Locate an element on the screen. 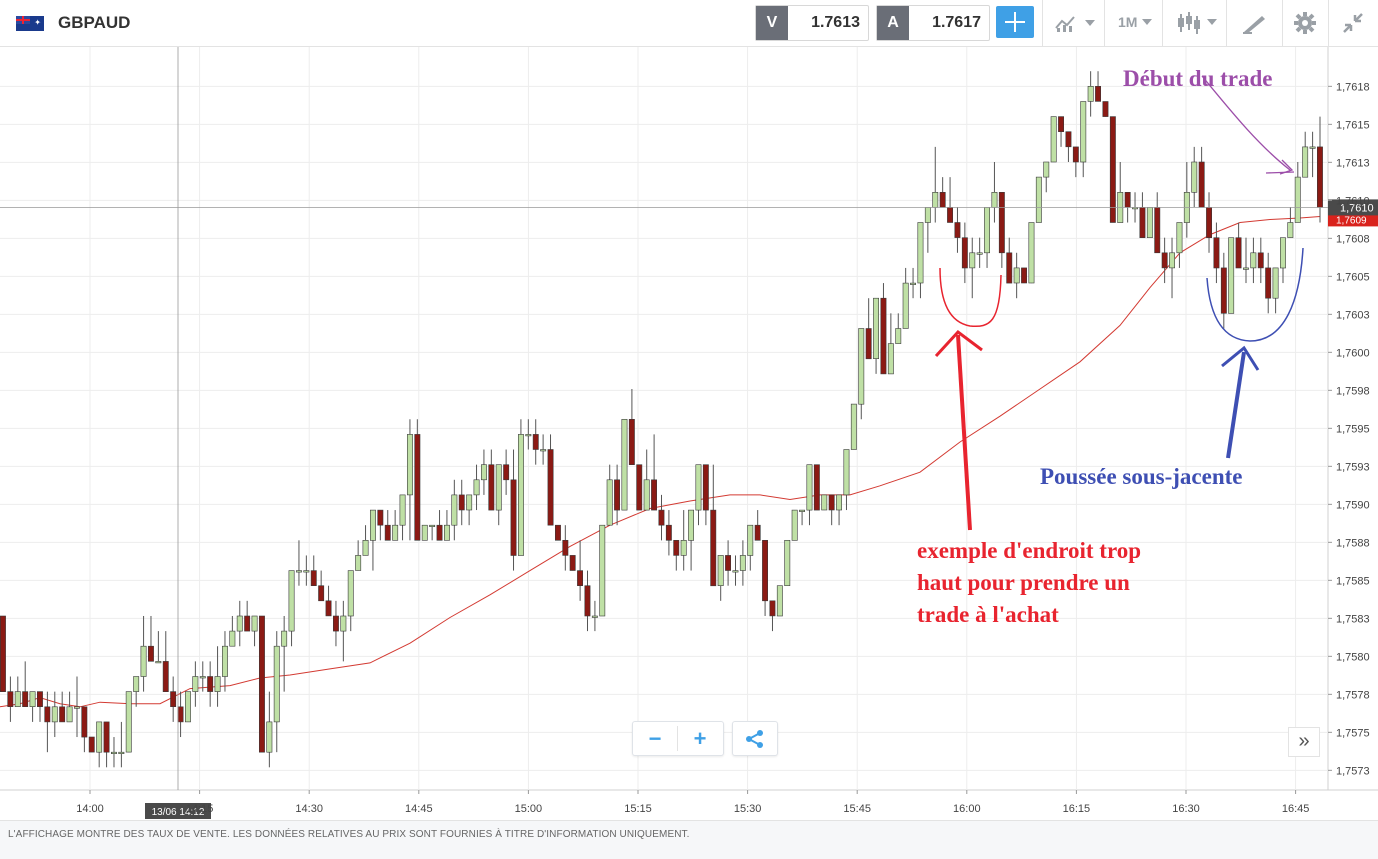  zoom-in-button: + is located at coordinates (700, 738).